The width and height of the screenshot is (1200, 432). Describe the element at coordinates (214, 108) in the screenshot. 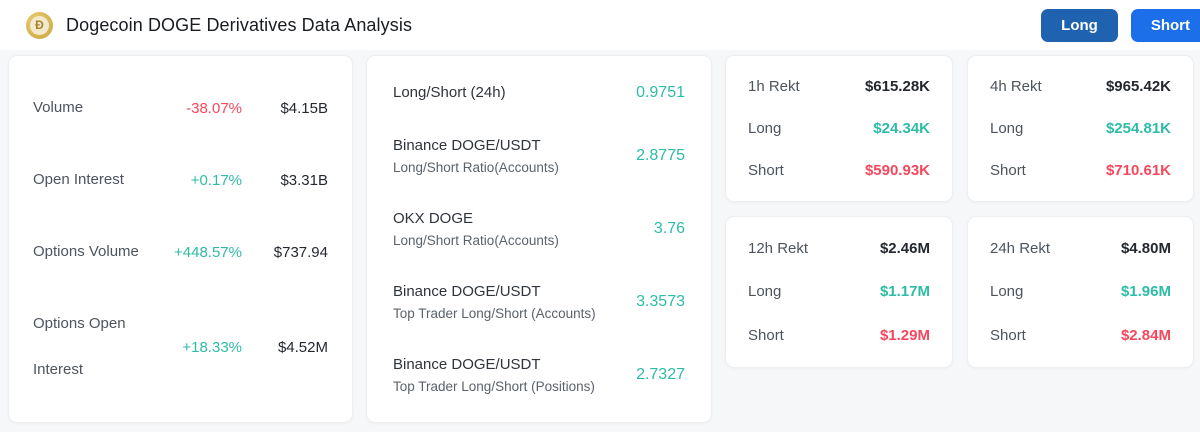

I see `stat-change: -38.07%` at that location.